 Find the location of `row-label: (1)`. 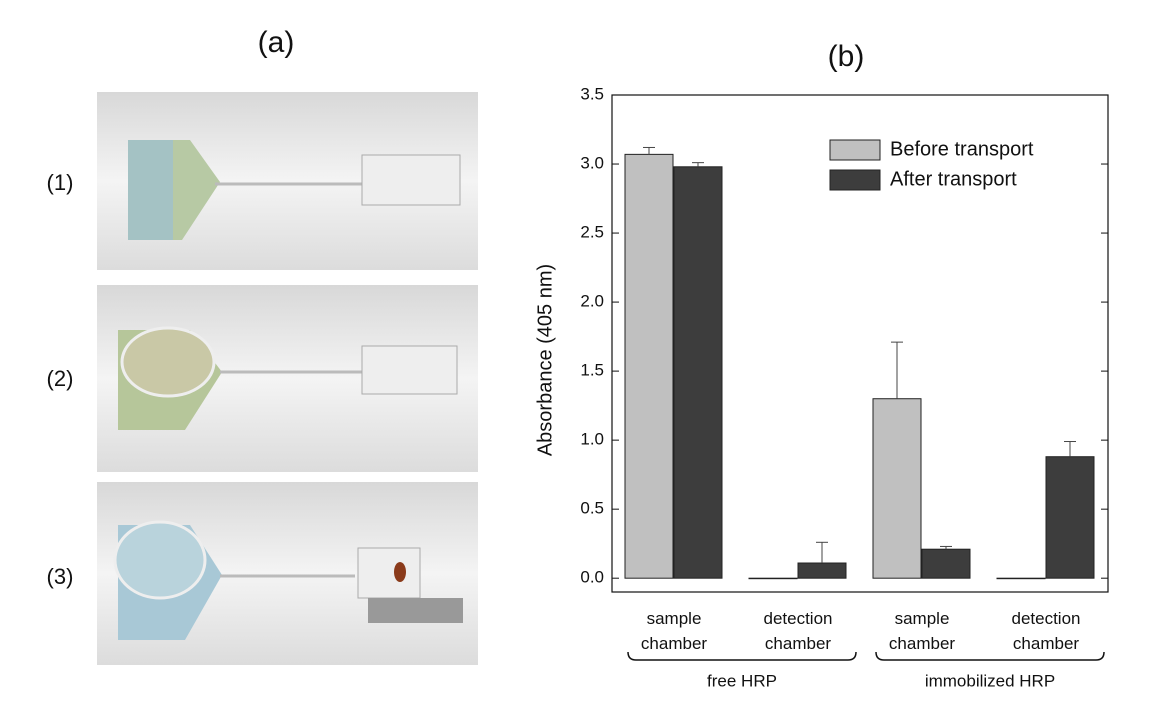

row-label: (1) is located at coordinates (60, 182).